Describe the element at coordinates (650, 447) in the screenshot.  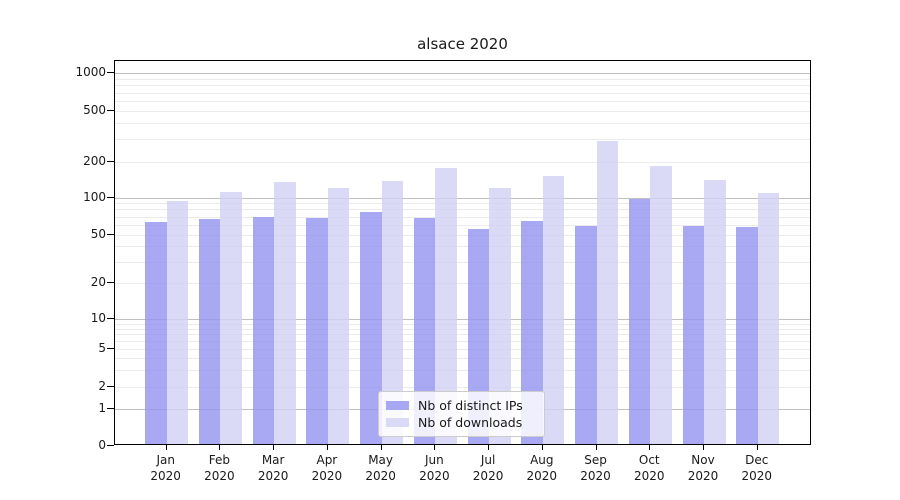
I see `x-tick-mark-oct` at that location.